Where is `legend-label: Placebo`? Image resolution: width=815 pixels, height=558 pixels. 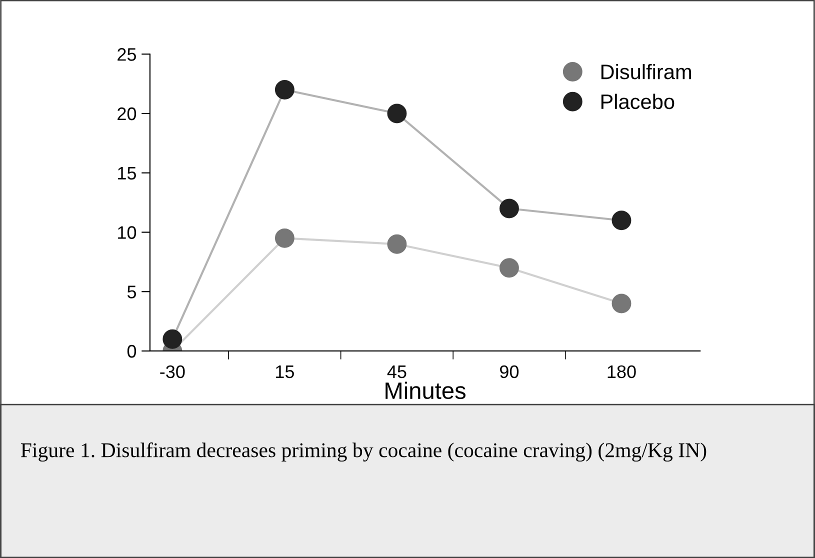 legend-label: Placebo is located at coordinates (637, 102).